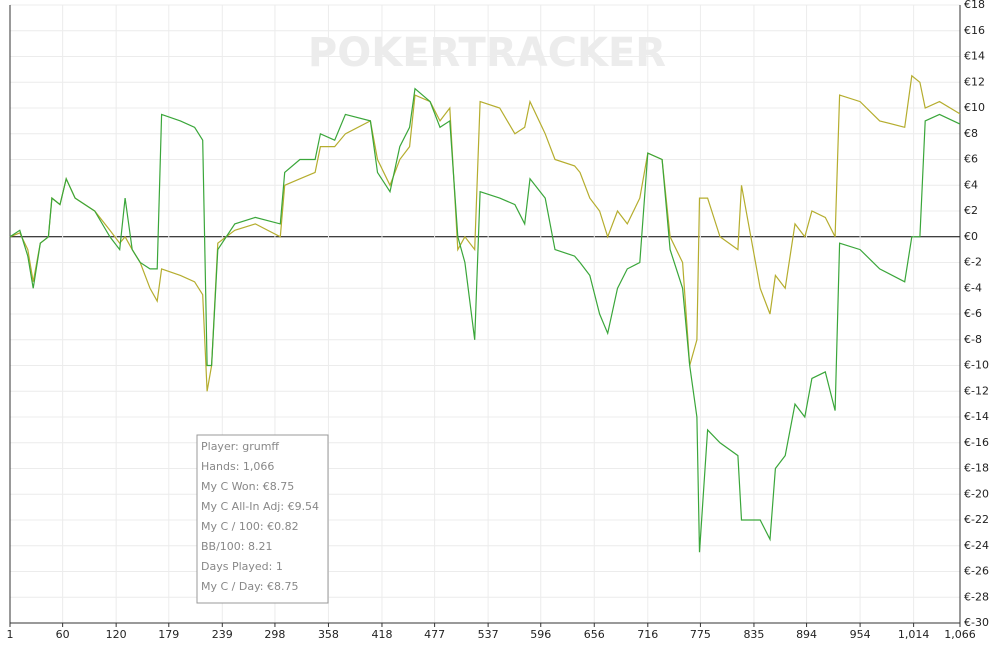  What do you see at coordinates (974, 30) in the screenshot?
I see `y-tick-label: €16` at bounding box center [974, 30].